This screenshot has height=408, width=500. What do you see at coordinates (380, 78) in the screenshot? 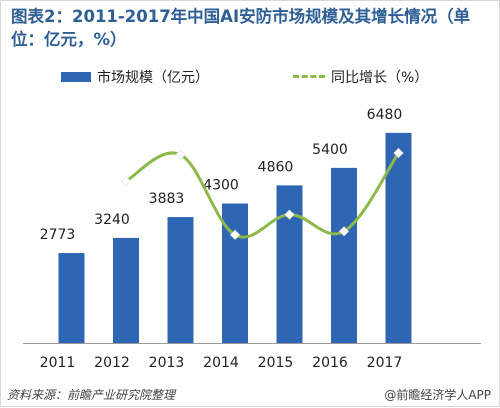
I see `legend-label-growth: 同比增长（%）` at bounding box center [380, 78].